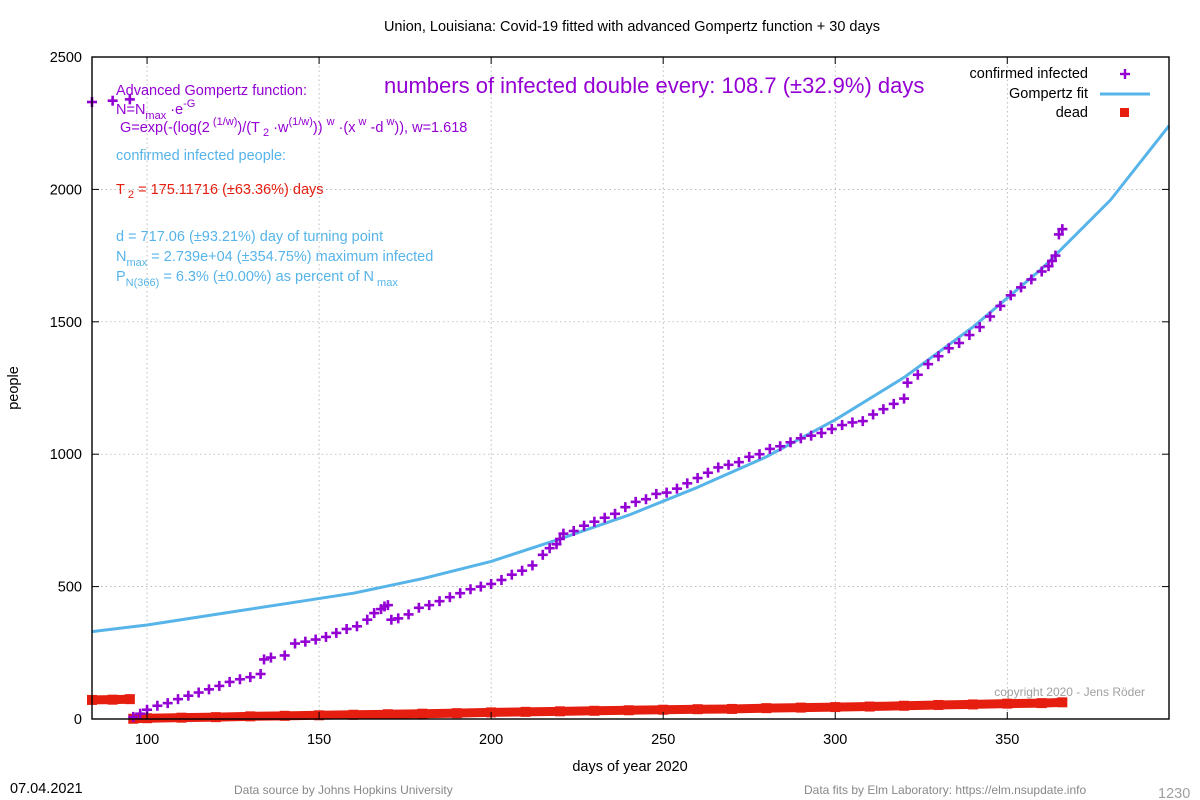 The image size is (1200, 800). Describe the element at coordinates (66, 323) in the screenshot. I see `y-tick-label: 1500` at that location.